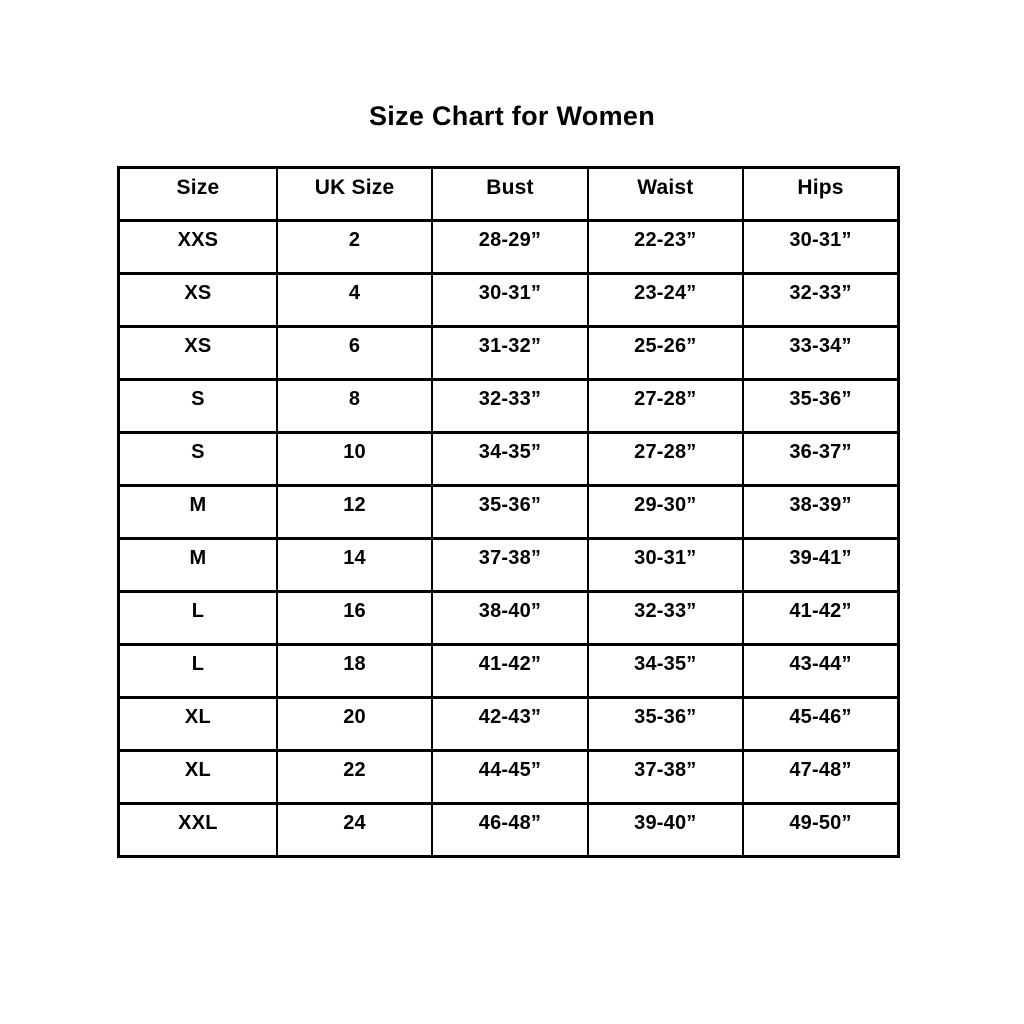  What do you see at coordinates (354, 406) in the screenshot?
I see `table-cell: 8` at bounding box center [354, 406].